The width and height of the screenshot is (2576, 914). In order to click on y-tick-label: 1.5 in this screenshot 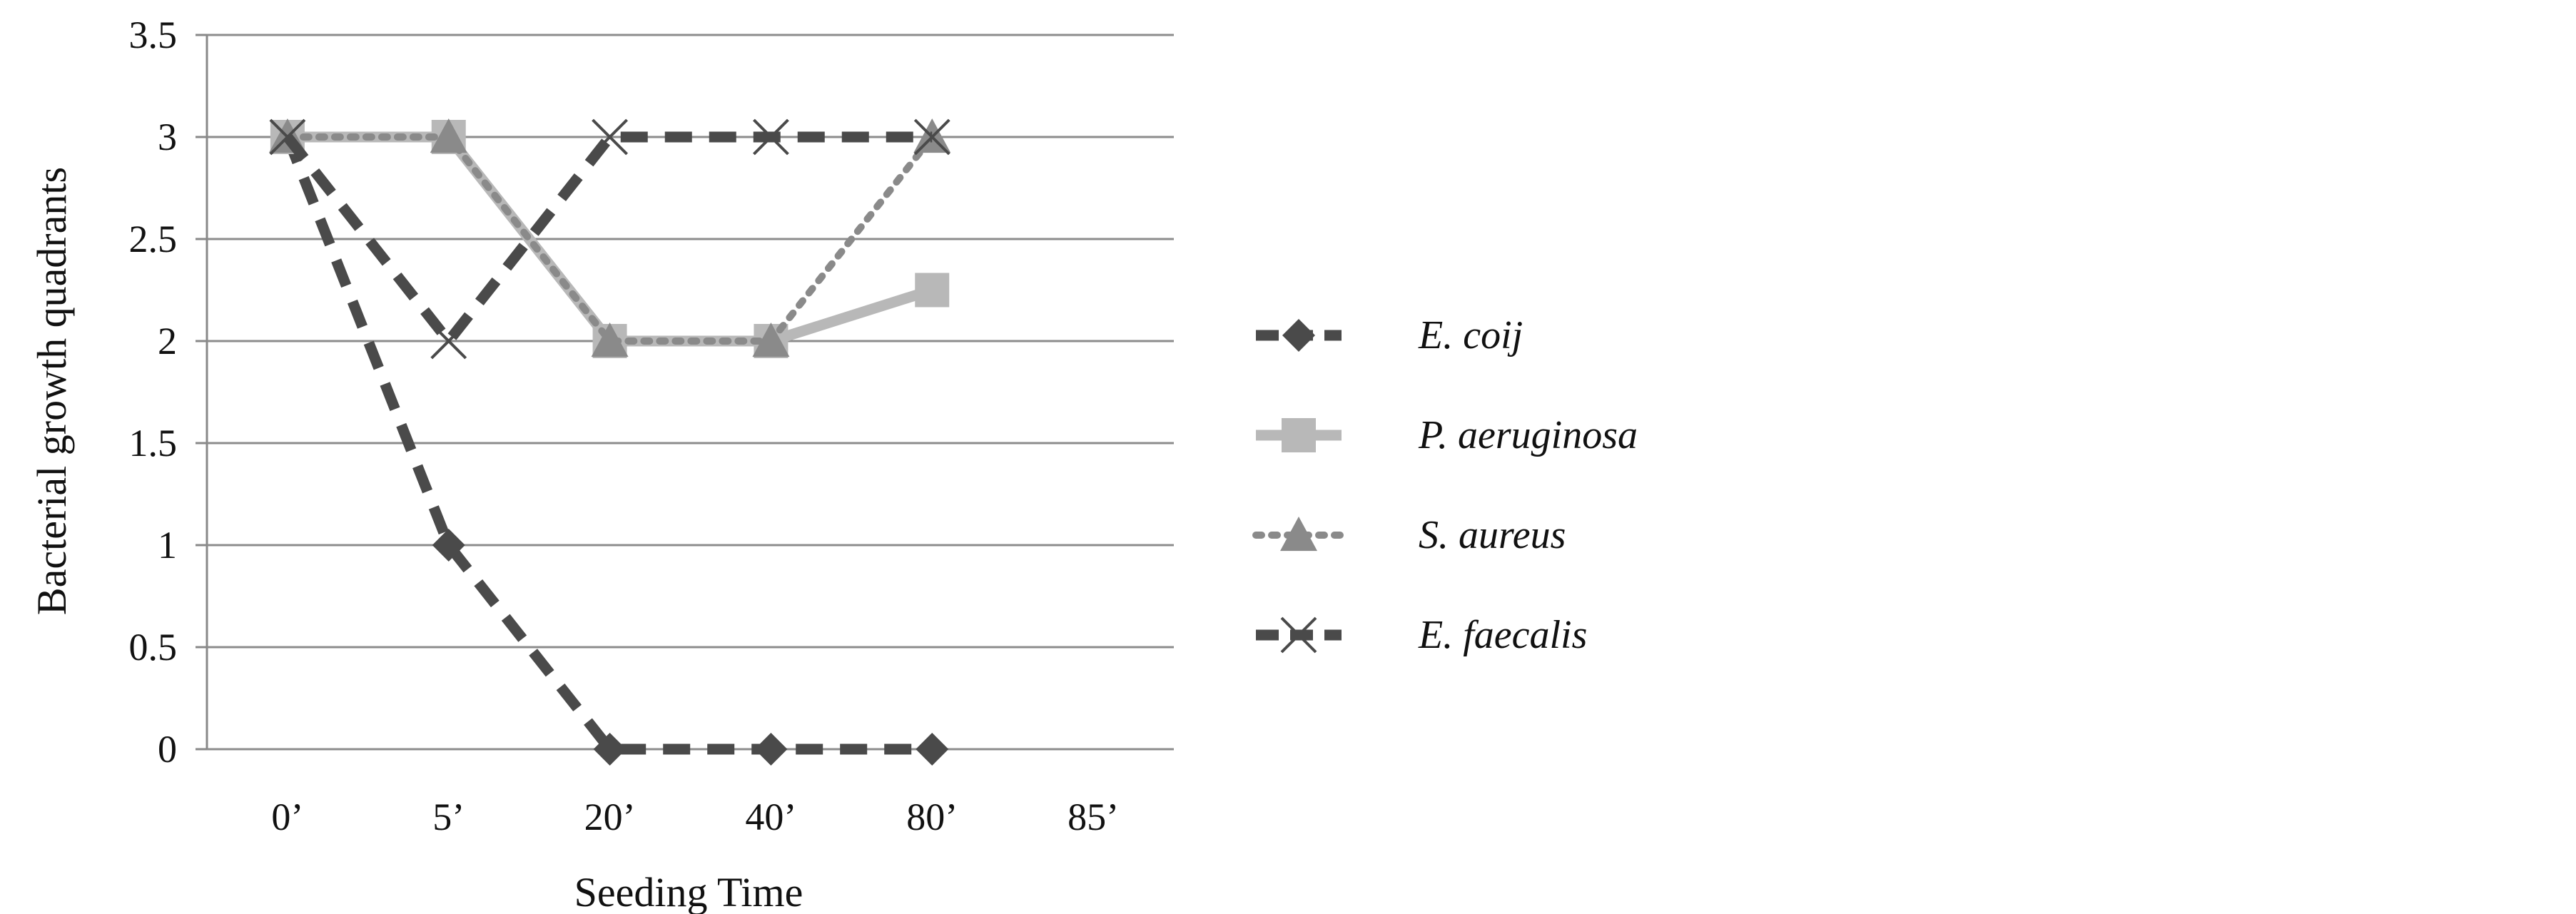, I will do `click(153, 443)`.